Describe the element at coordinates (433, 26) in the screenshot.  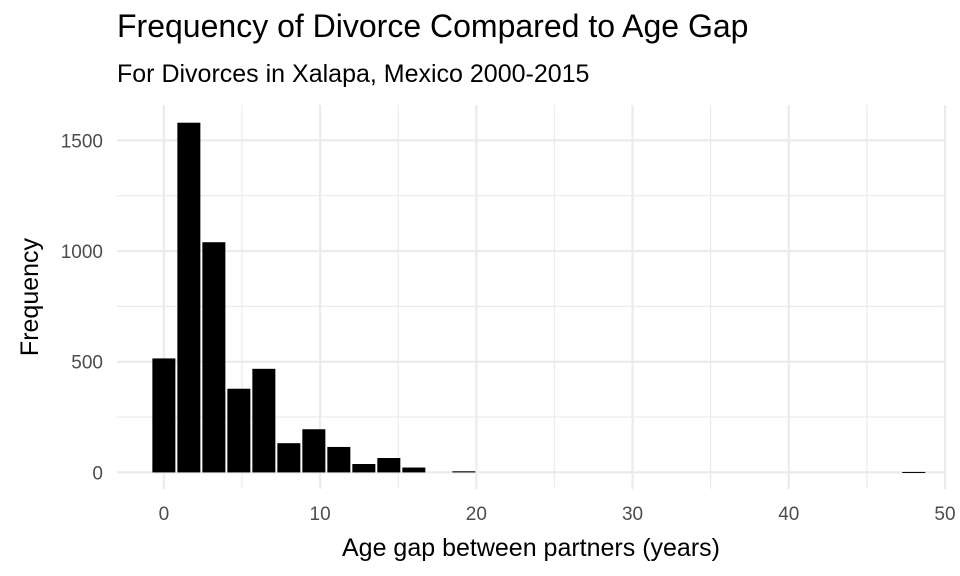
I see `chart-title: Frequency of Divorce Compared to Age Gap` at that location.